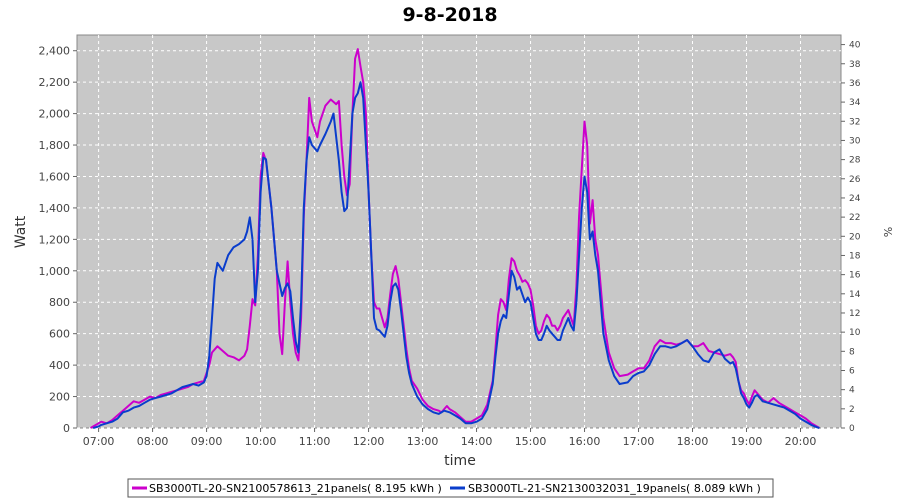 The width and height of the screenshot is (900, 500). Describe the element at coordinates (855, 256) in the screenshot. I see `y2-tick-label: 18` at that location.